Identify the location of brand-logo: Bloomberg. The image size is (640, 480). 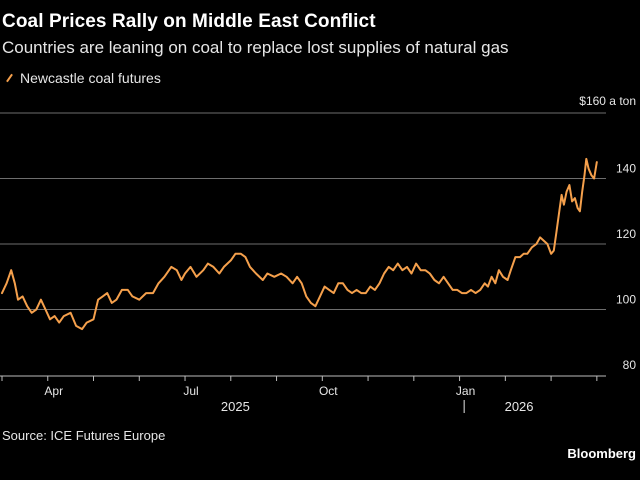
(601, 453).